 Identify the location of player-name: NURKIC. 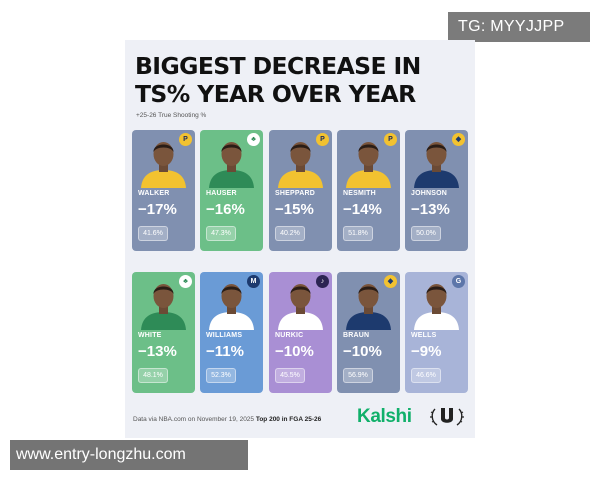
(289, 335).